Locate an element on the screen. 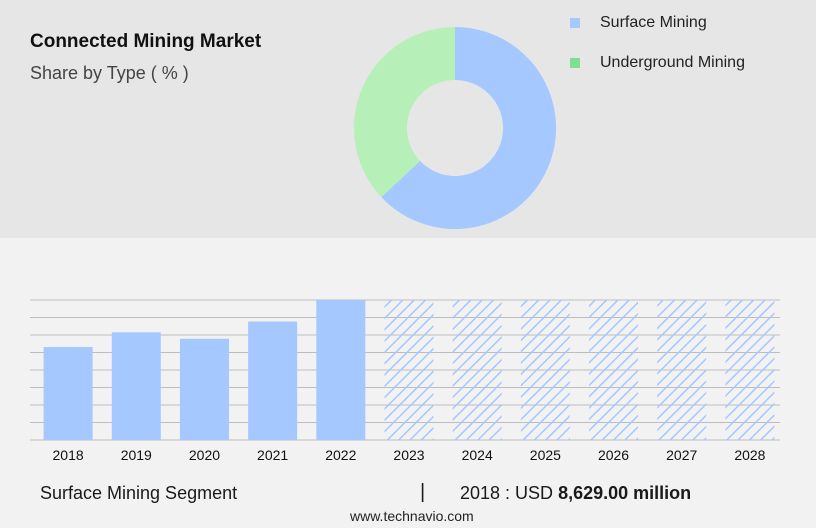  bar-2019 is located at coordinates (136, 386).